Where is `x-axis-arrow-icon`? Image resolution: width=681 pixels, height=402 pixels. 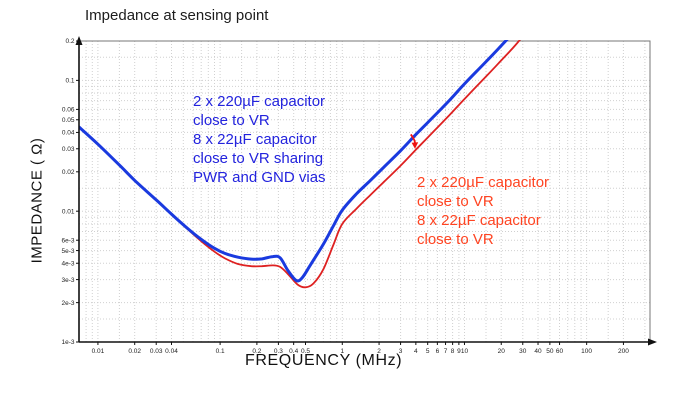 x-axis-arrow-icon is located at coordinates (652, 342).